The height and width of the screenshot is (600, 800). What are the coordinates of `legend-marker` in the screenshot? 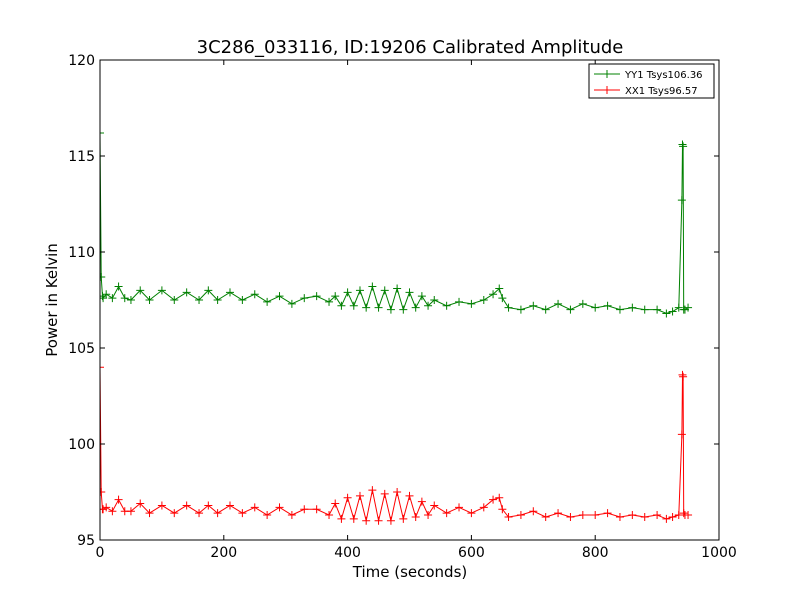 It's located at (607, 74).